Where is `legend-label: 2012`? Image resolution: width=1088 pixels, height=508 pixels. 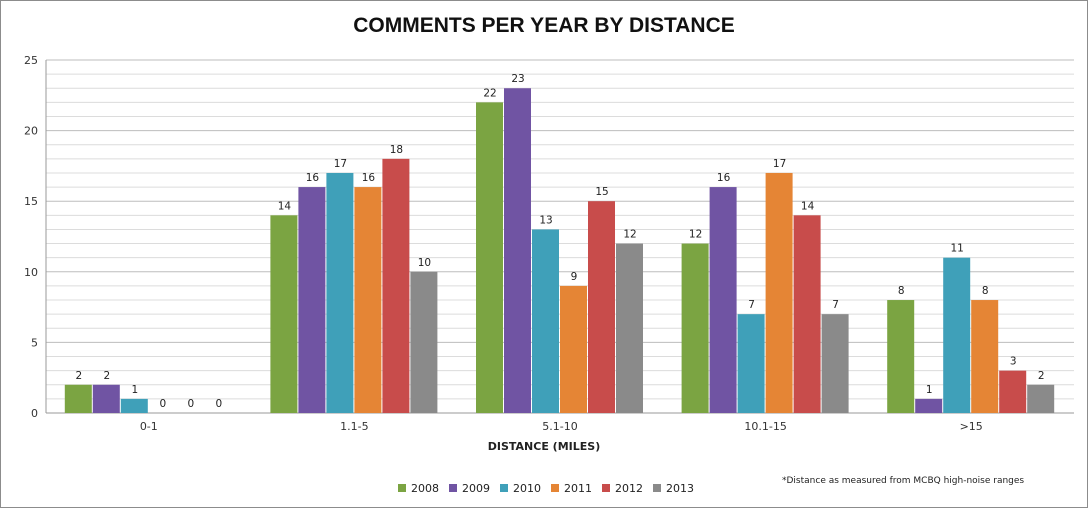 legend-label: 2012 is located at coordinates (629, 488).